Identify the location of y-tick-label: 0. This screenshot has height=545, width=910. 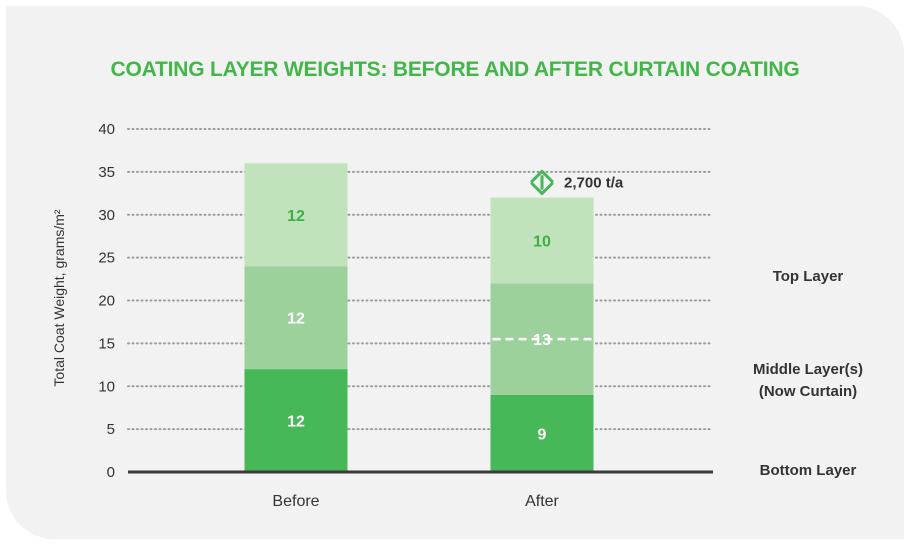
(111, 472).